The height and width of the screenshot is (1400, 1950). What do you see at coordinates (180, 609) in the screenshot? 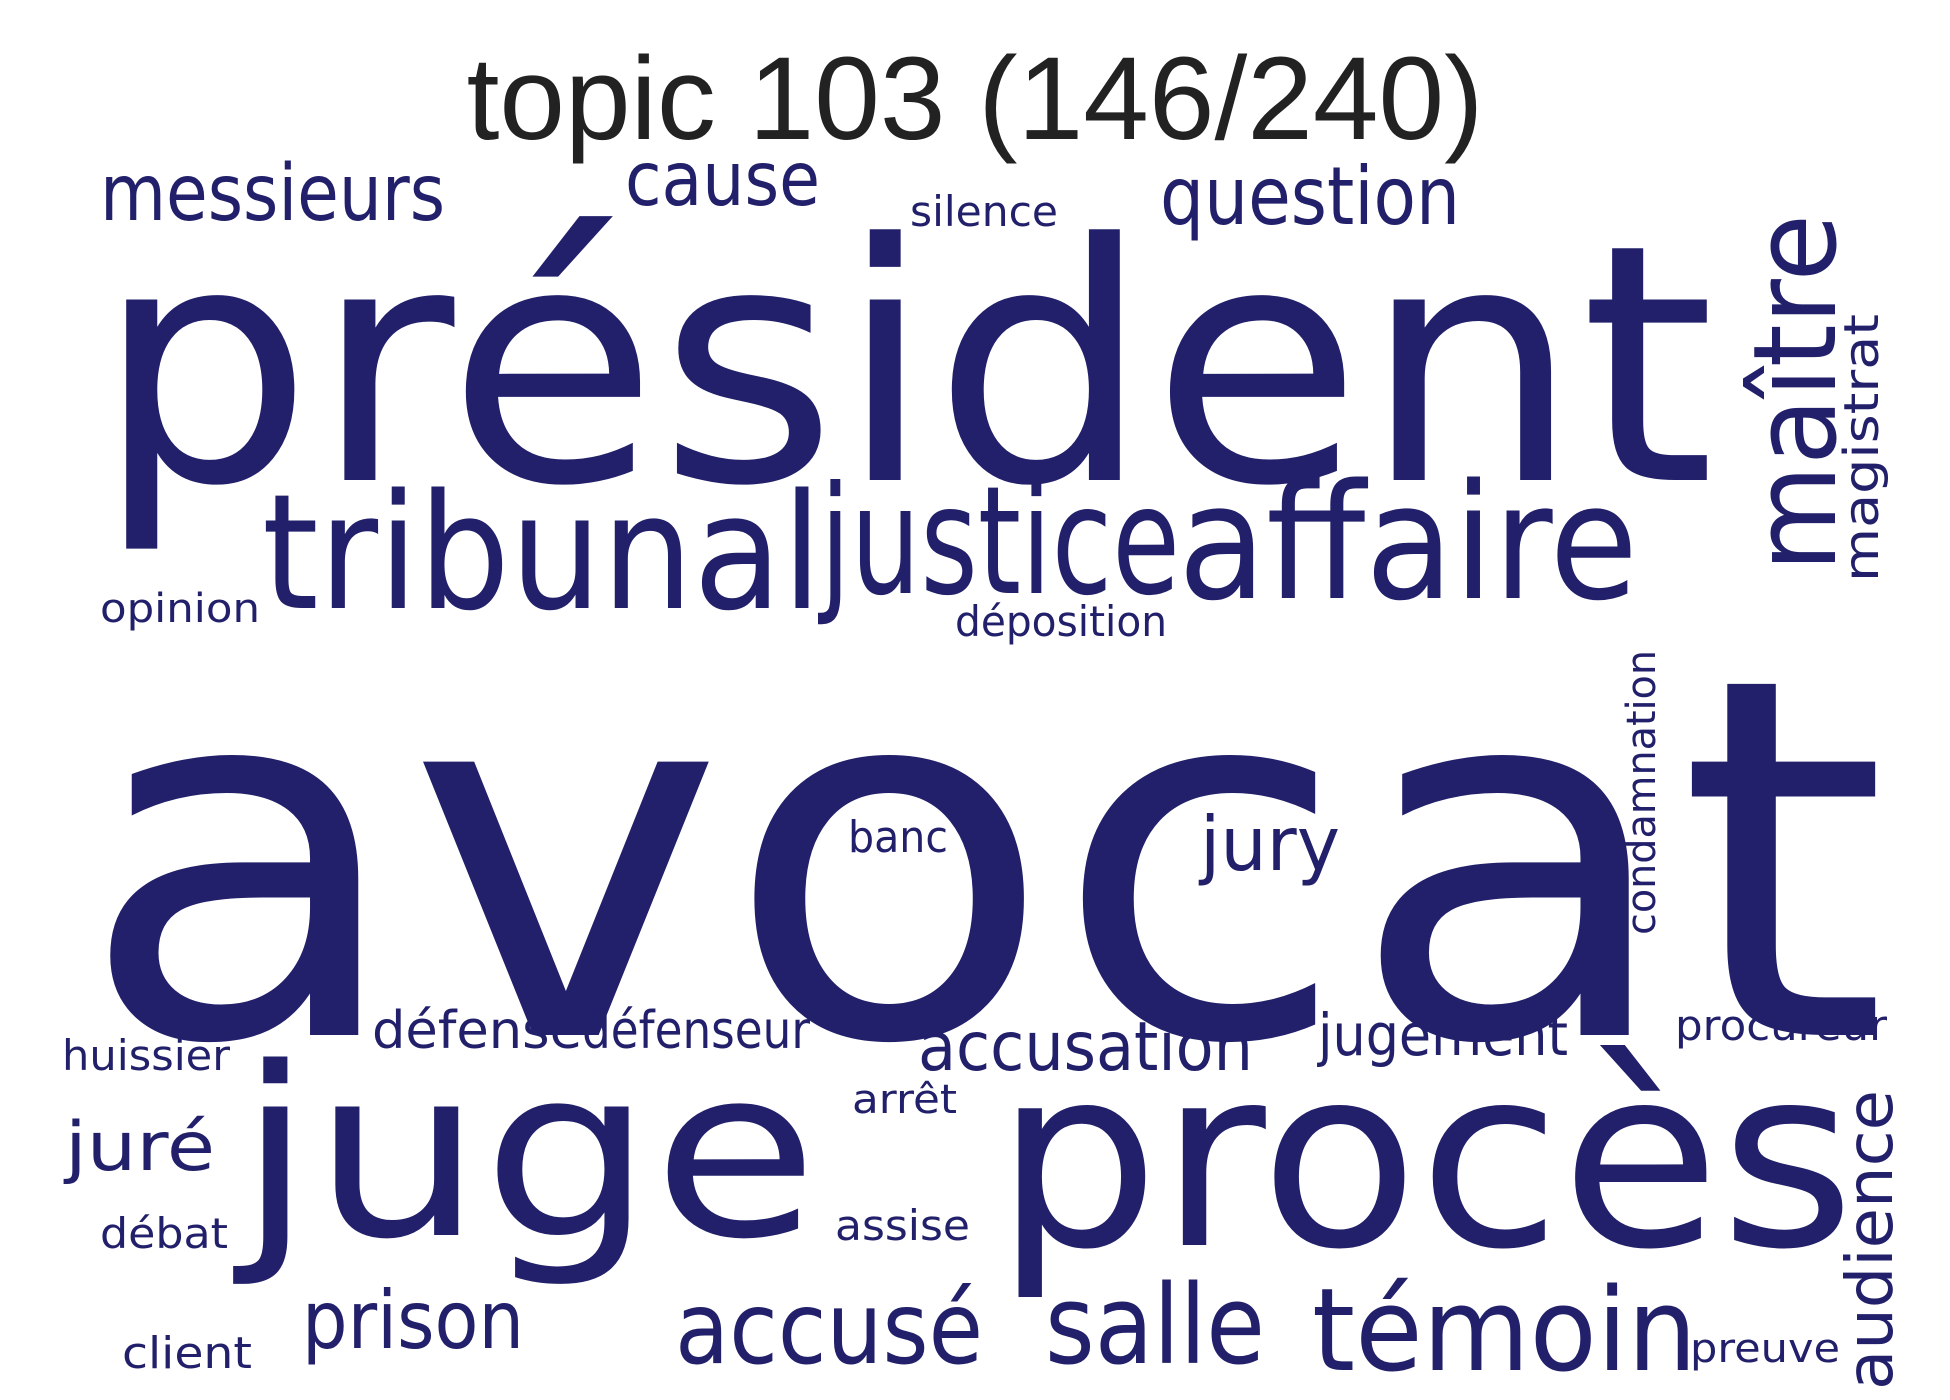
I see `word-opinion: opinion` at bounding box center [180, 609].